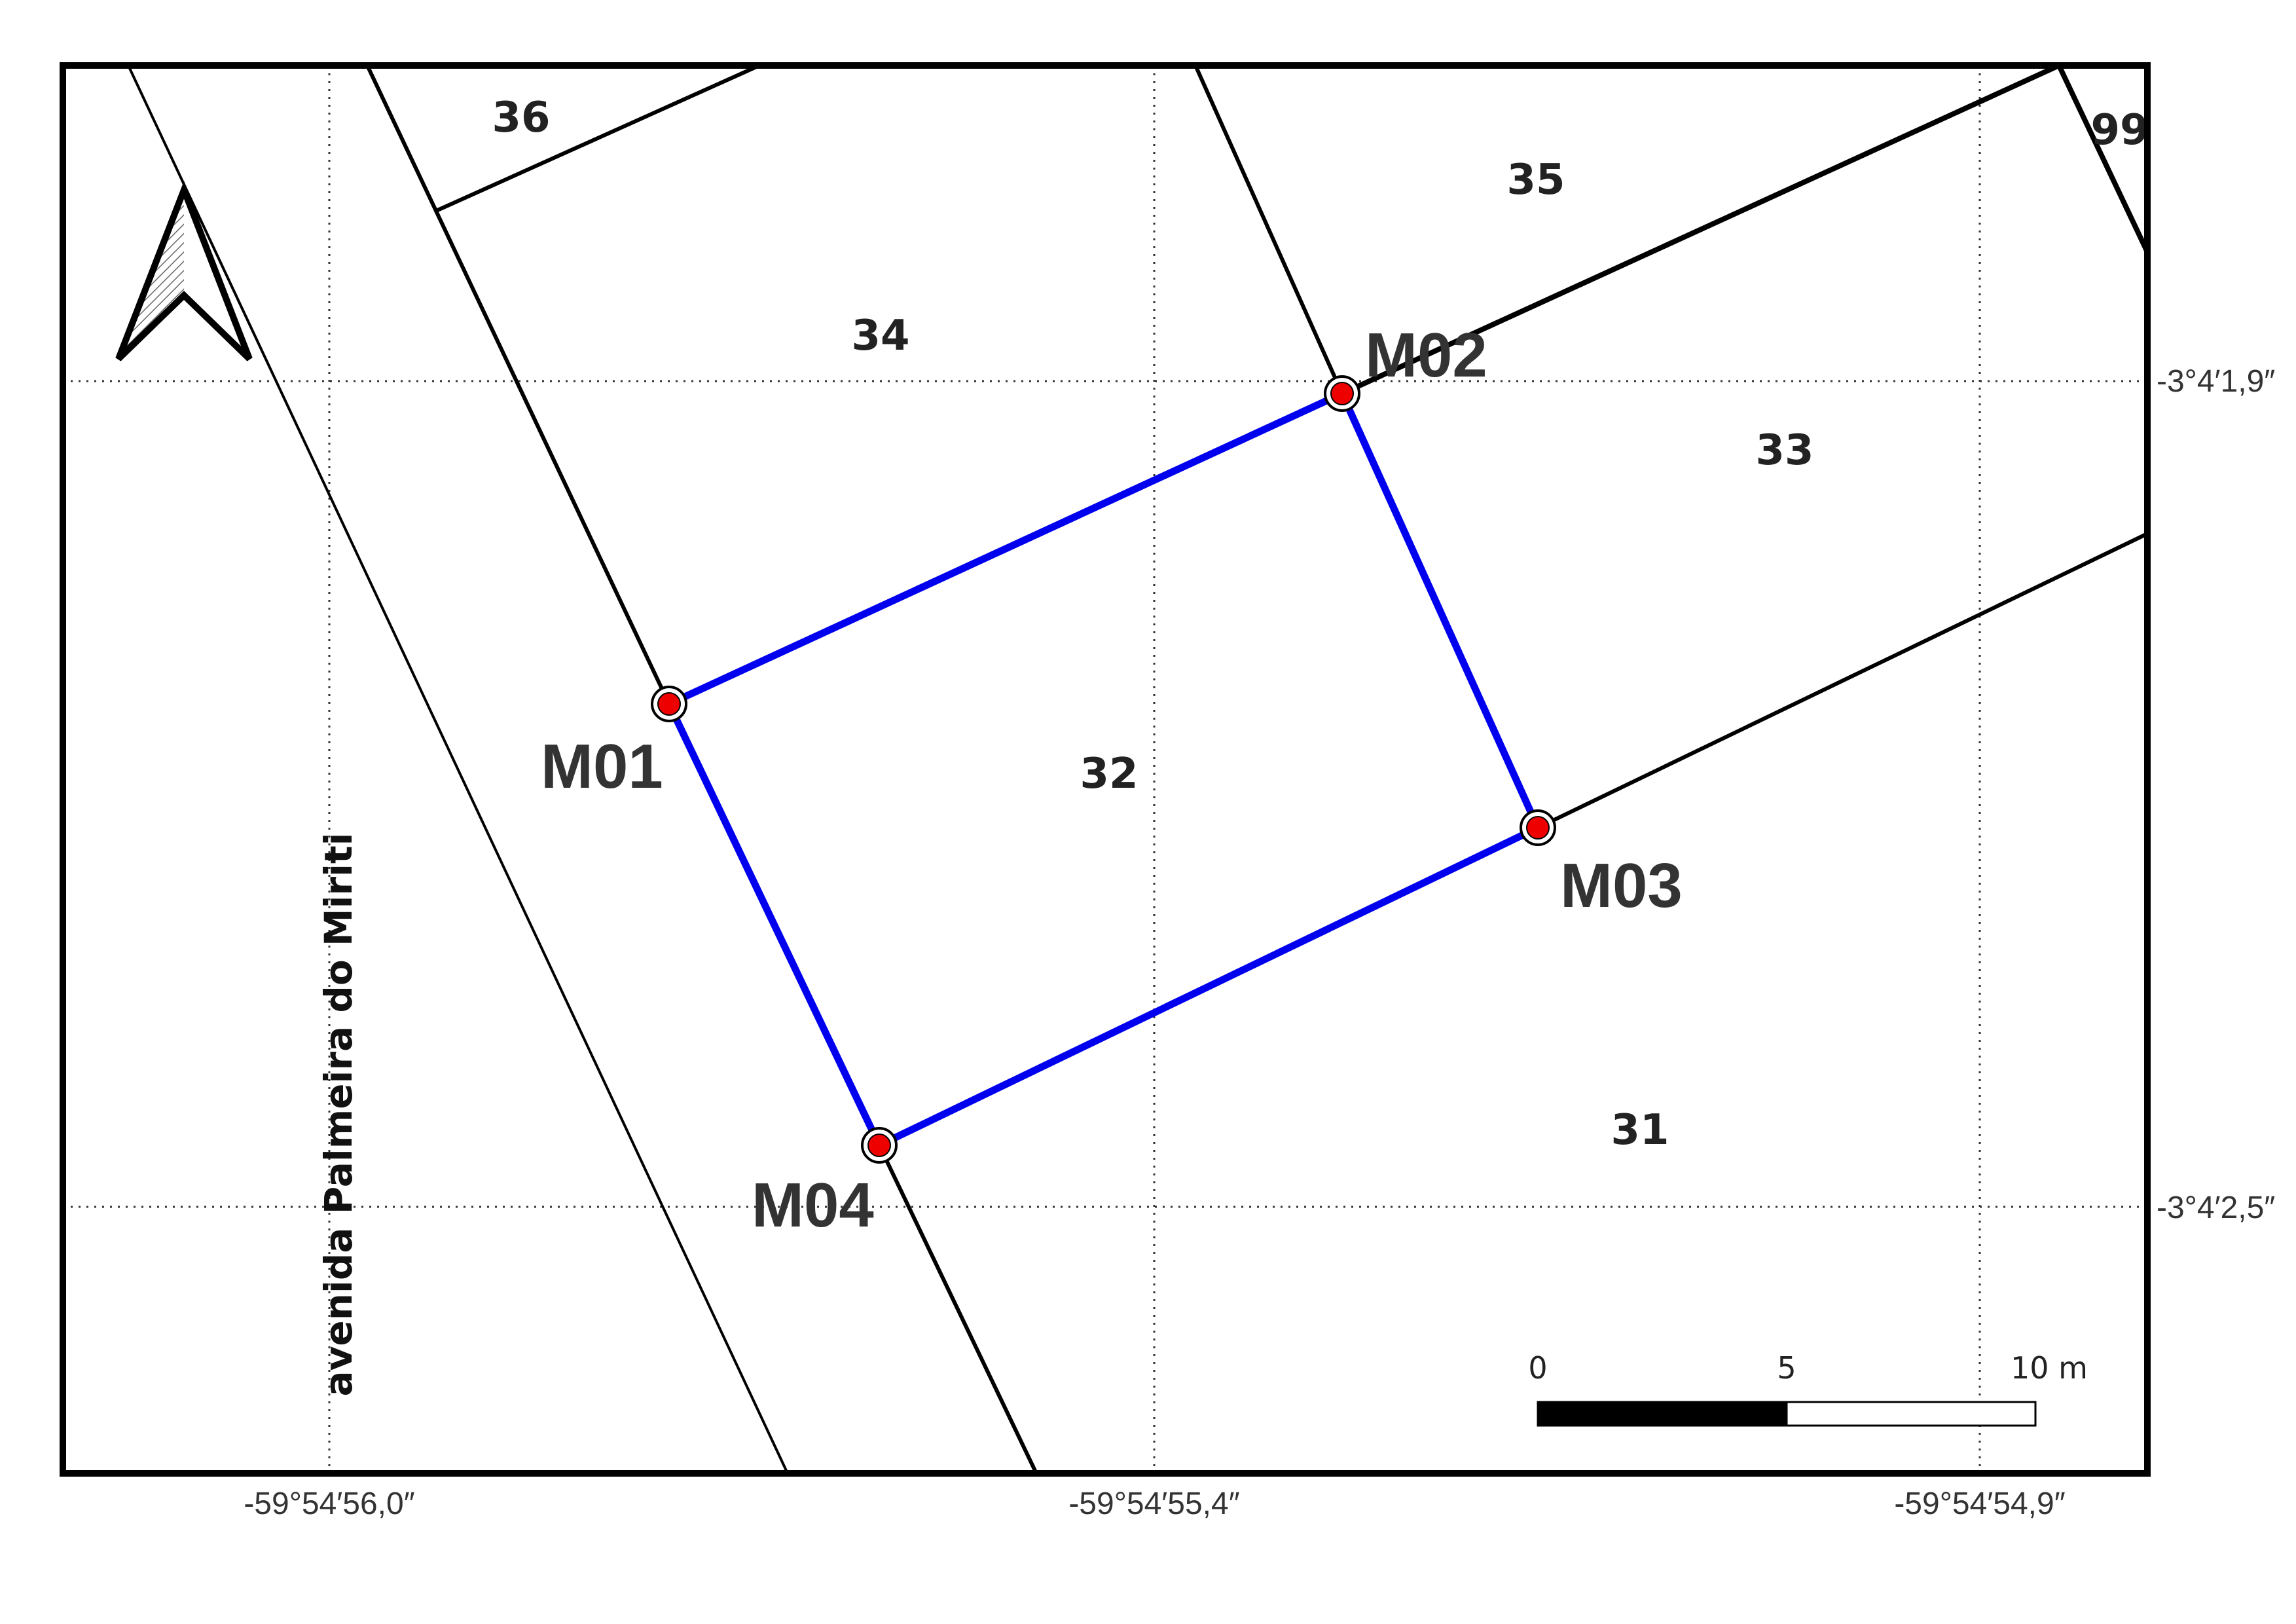  I want to click on longitude-label-3: -59°54′54,9″, so click(1979, 1503).